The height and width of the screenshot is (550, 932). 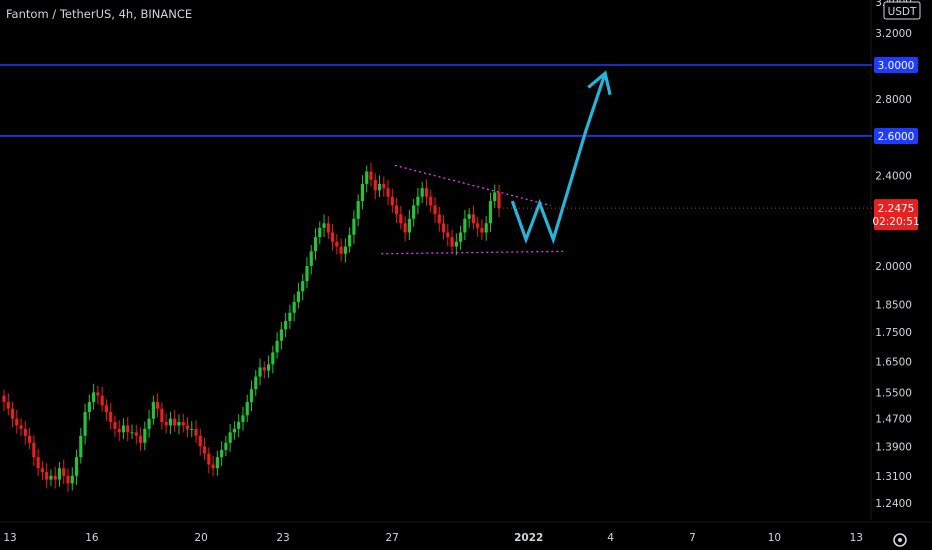 What do you see at coordinates (610, 538) in the screenshot?
I see `x-tick-label: 4` at bounding box center [610, 538].